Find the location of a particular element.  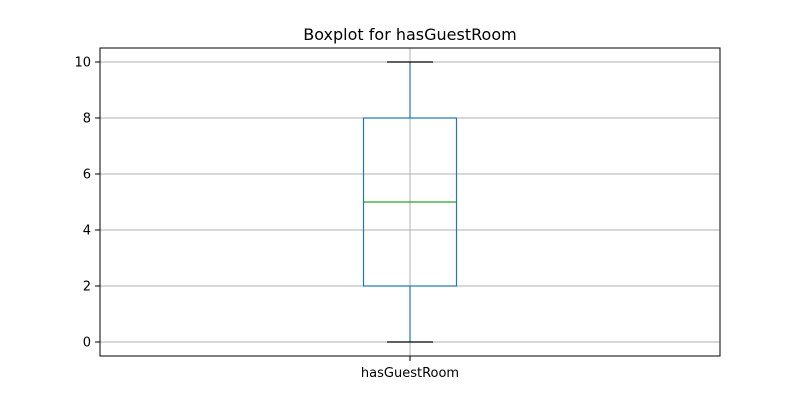

y-tick-label: 8 is located at coordinates (87, 119).